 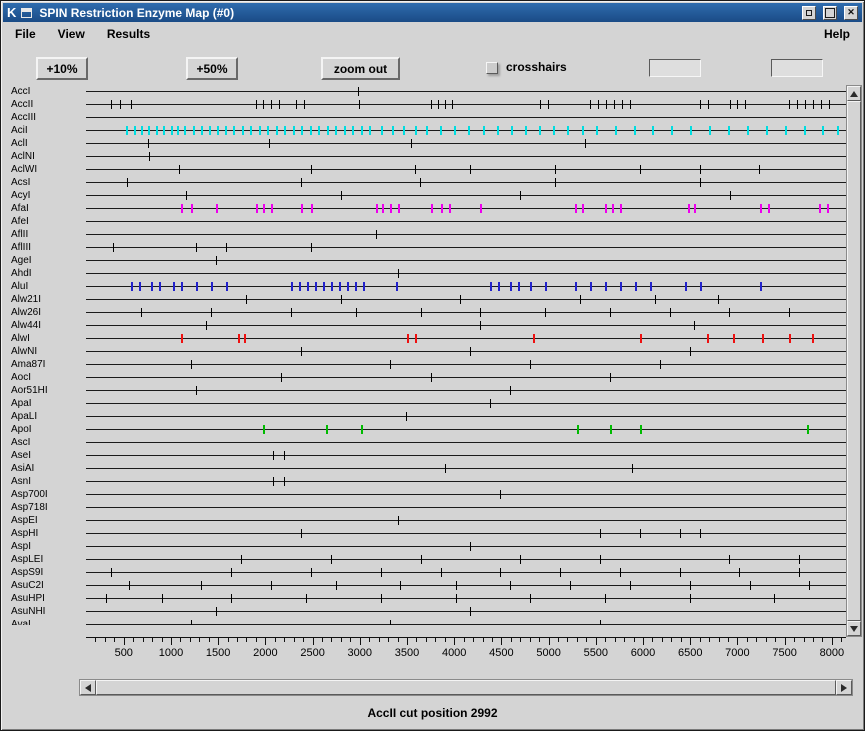 I want to click on zoom-out-button: zoom out, so click(x=360, y=68).